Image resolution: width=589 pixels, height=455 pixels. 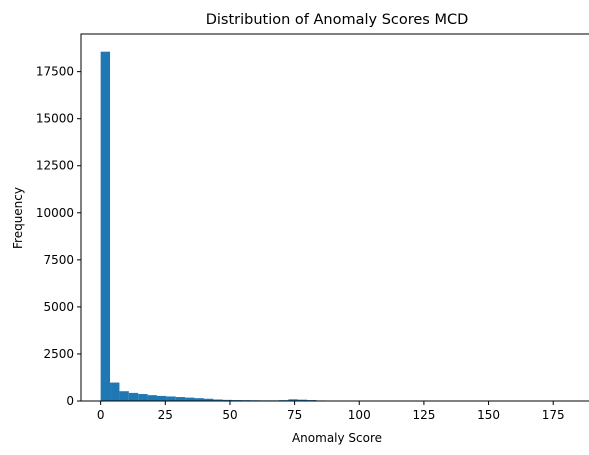 What do you see at coordinates (294, 415) in the screenshot?
I see `x-tick-label: 75` at bounding box center [294, 415].